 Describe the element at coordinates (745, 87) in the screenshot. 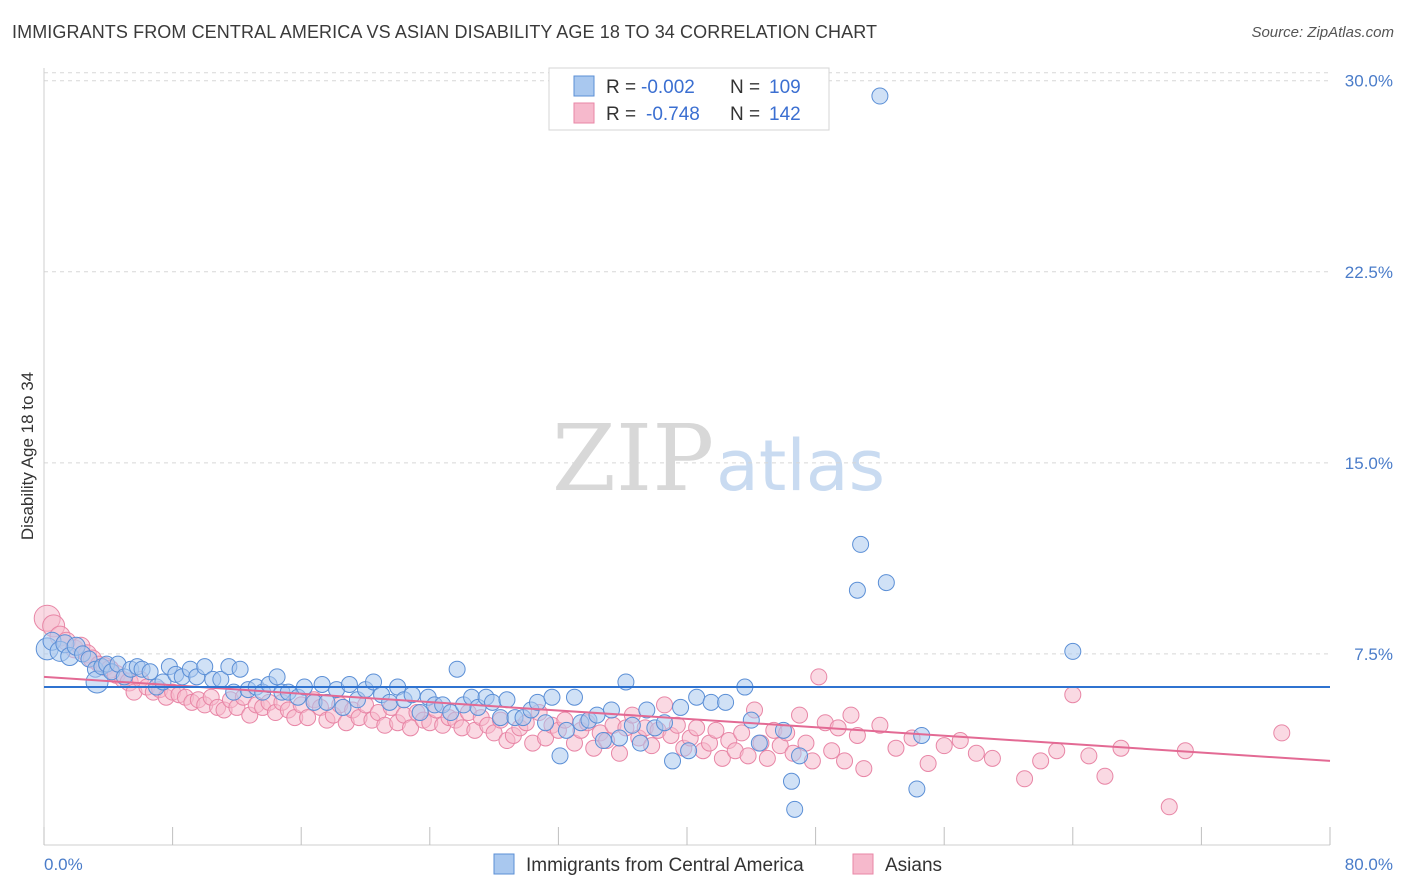

I see `legend-n-label-1: N =` at that location.